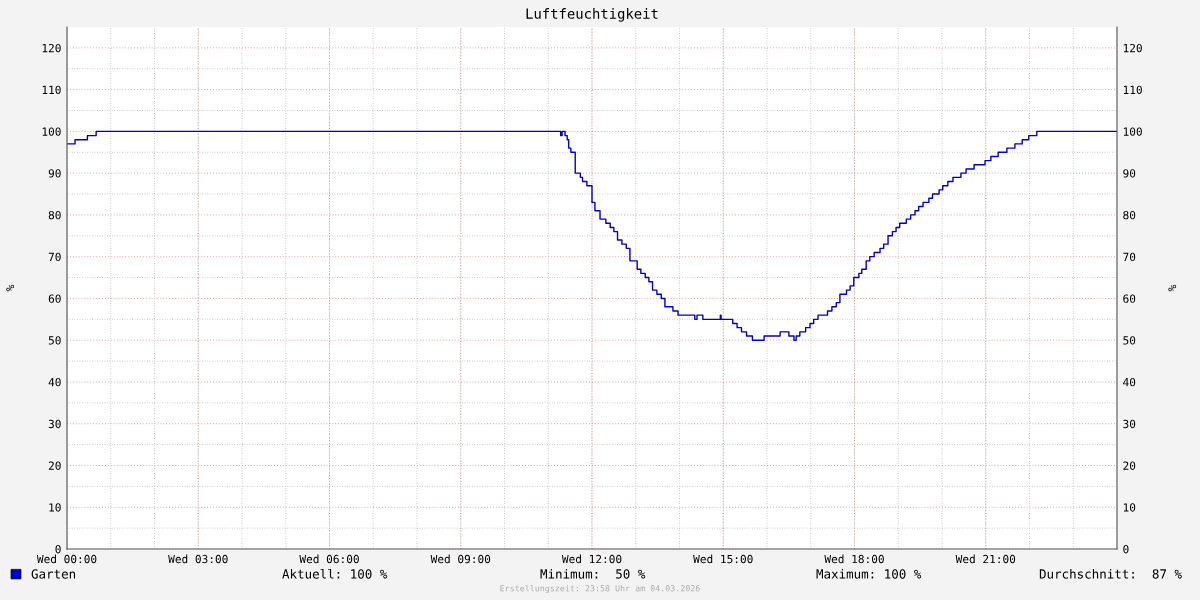  I want to click on chart-title: Luftfeuchtigkeit, so click(592, 15).